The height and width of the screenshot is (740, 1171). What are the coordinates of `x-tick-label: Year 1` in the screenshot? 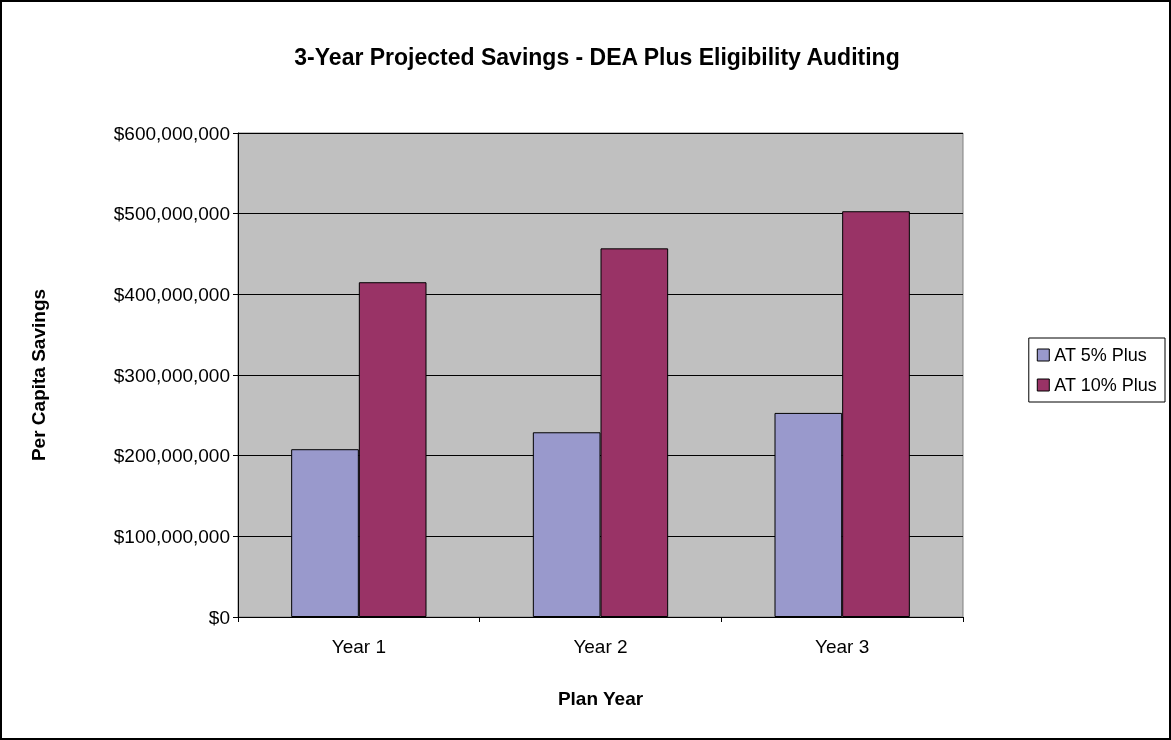 It's located at (358, 646).